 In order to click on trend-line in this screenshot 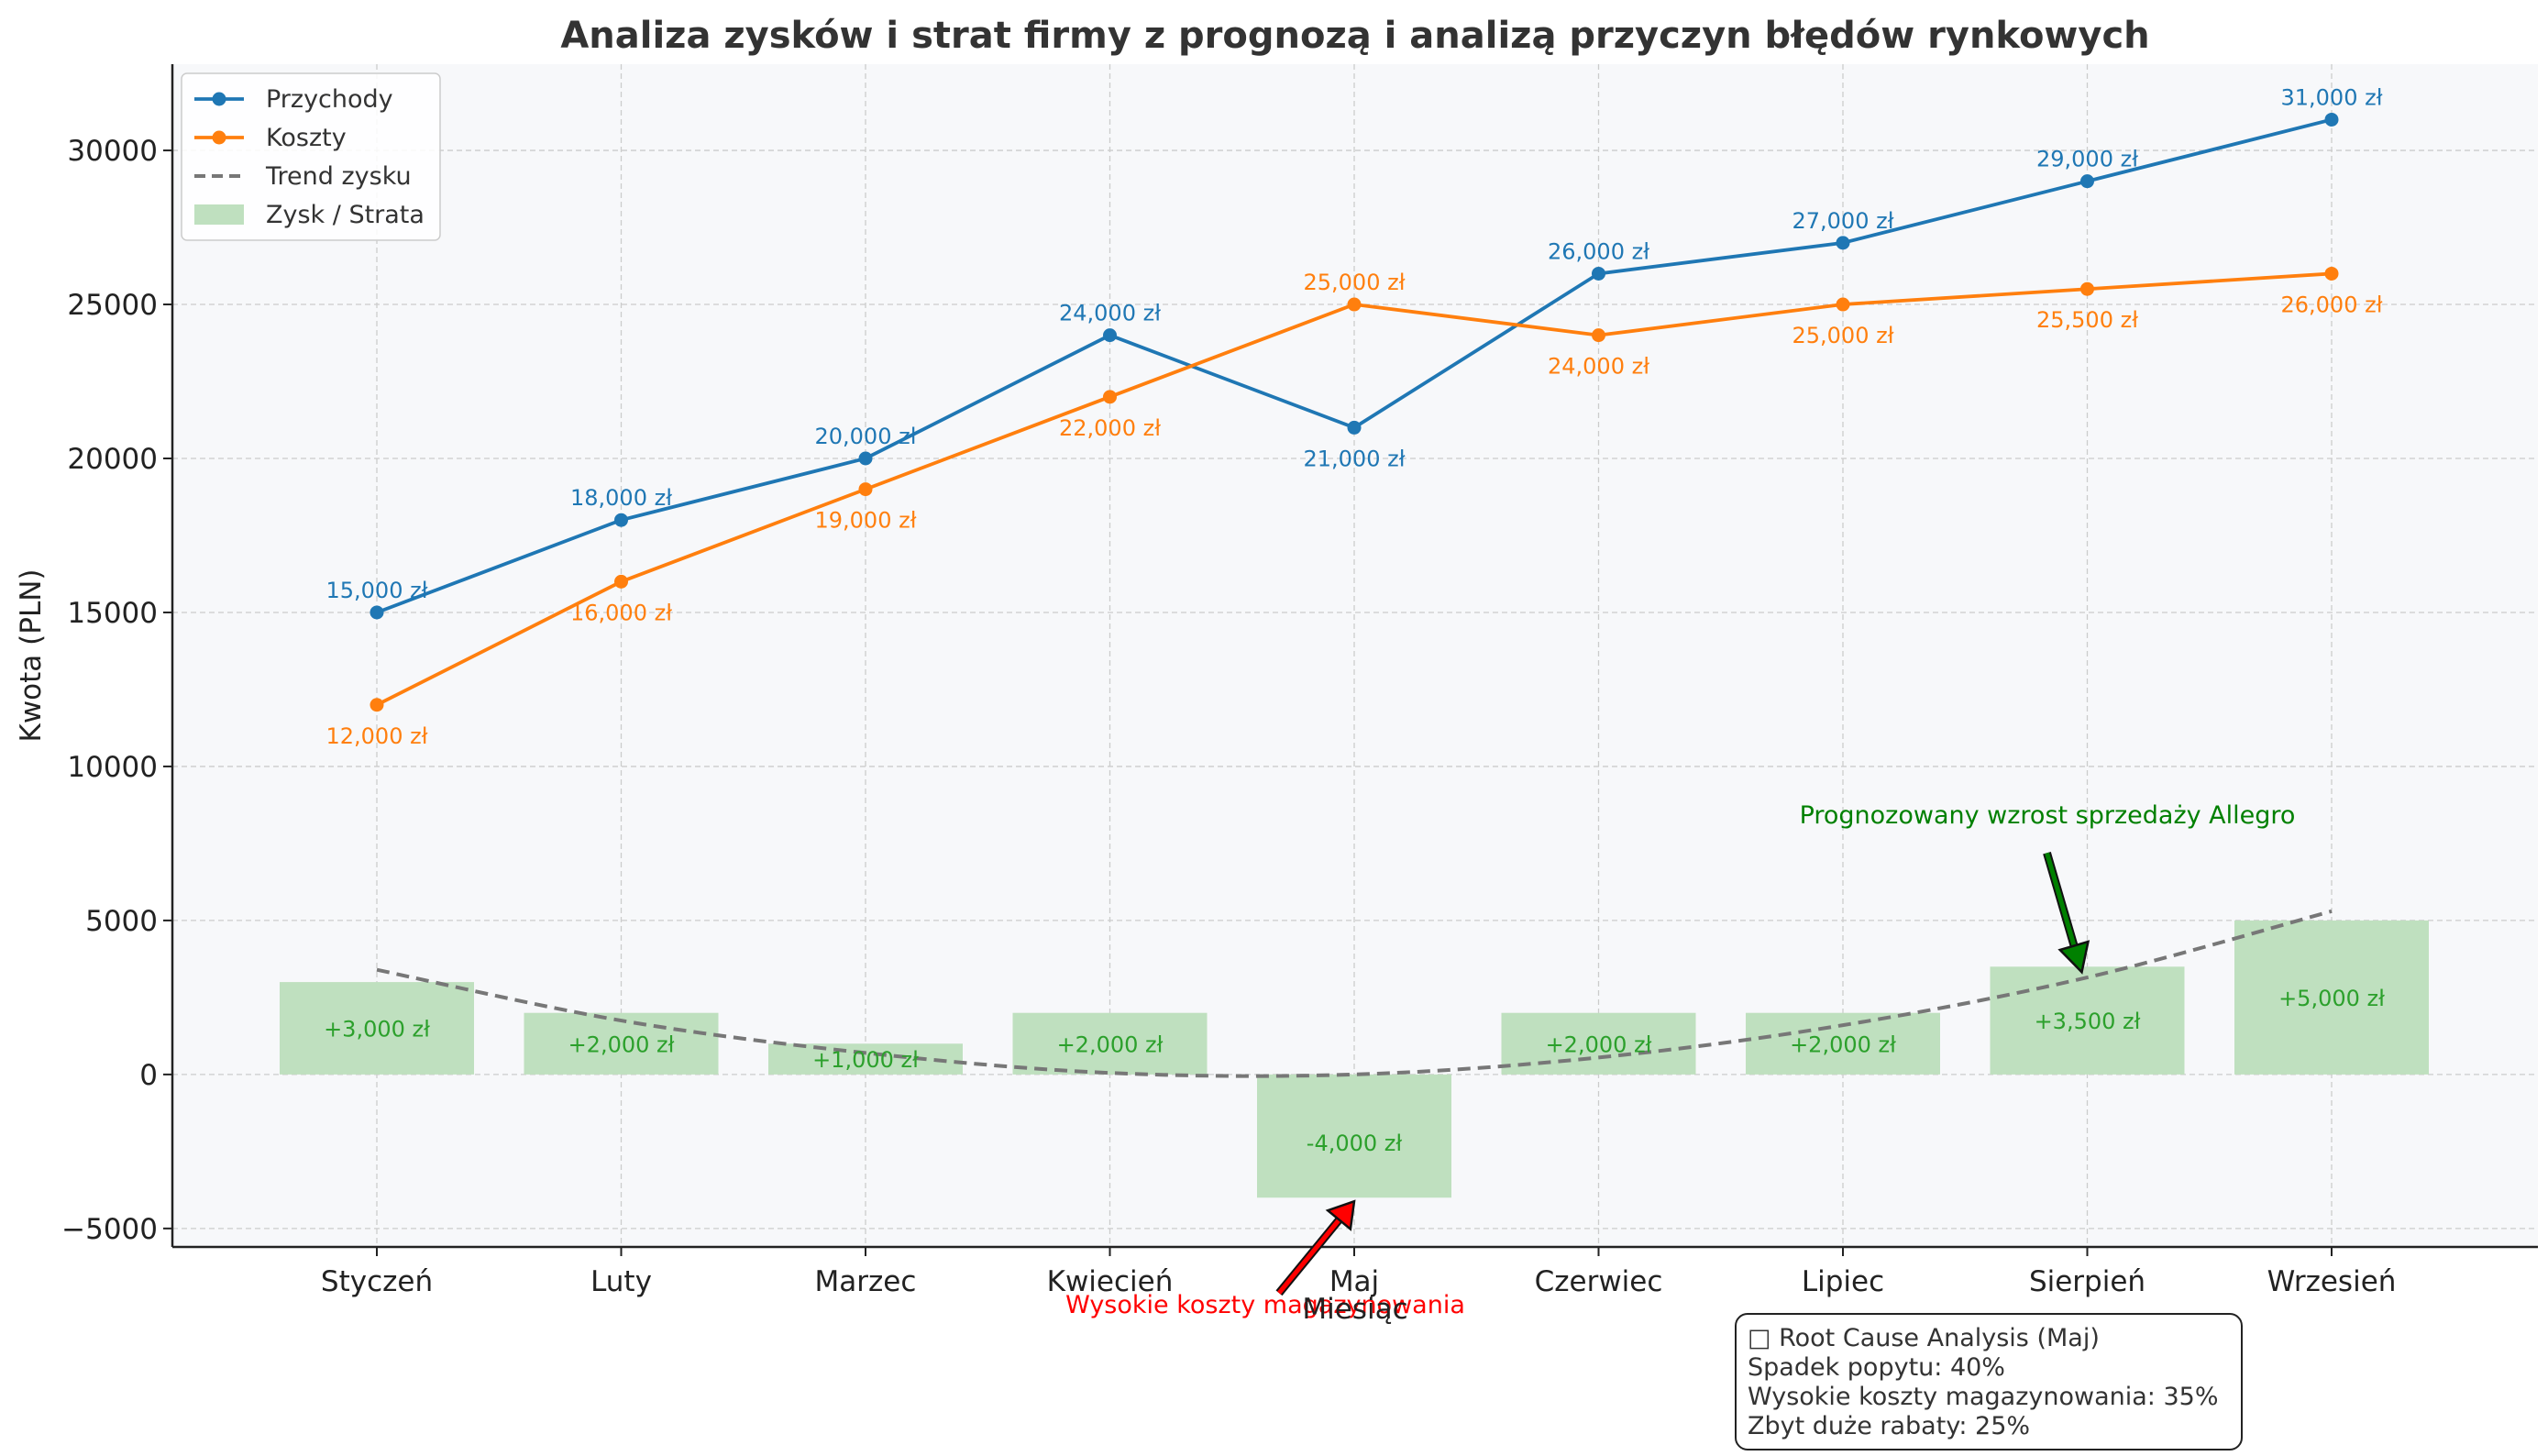, I will do `click(1354, 993)`.